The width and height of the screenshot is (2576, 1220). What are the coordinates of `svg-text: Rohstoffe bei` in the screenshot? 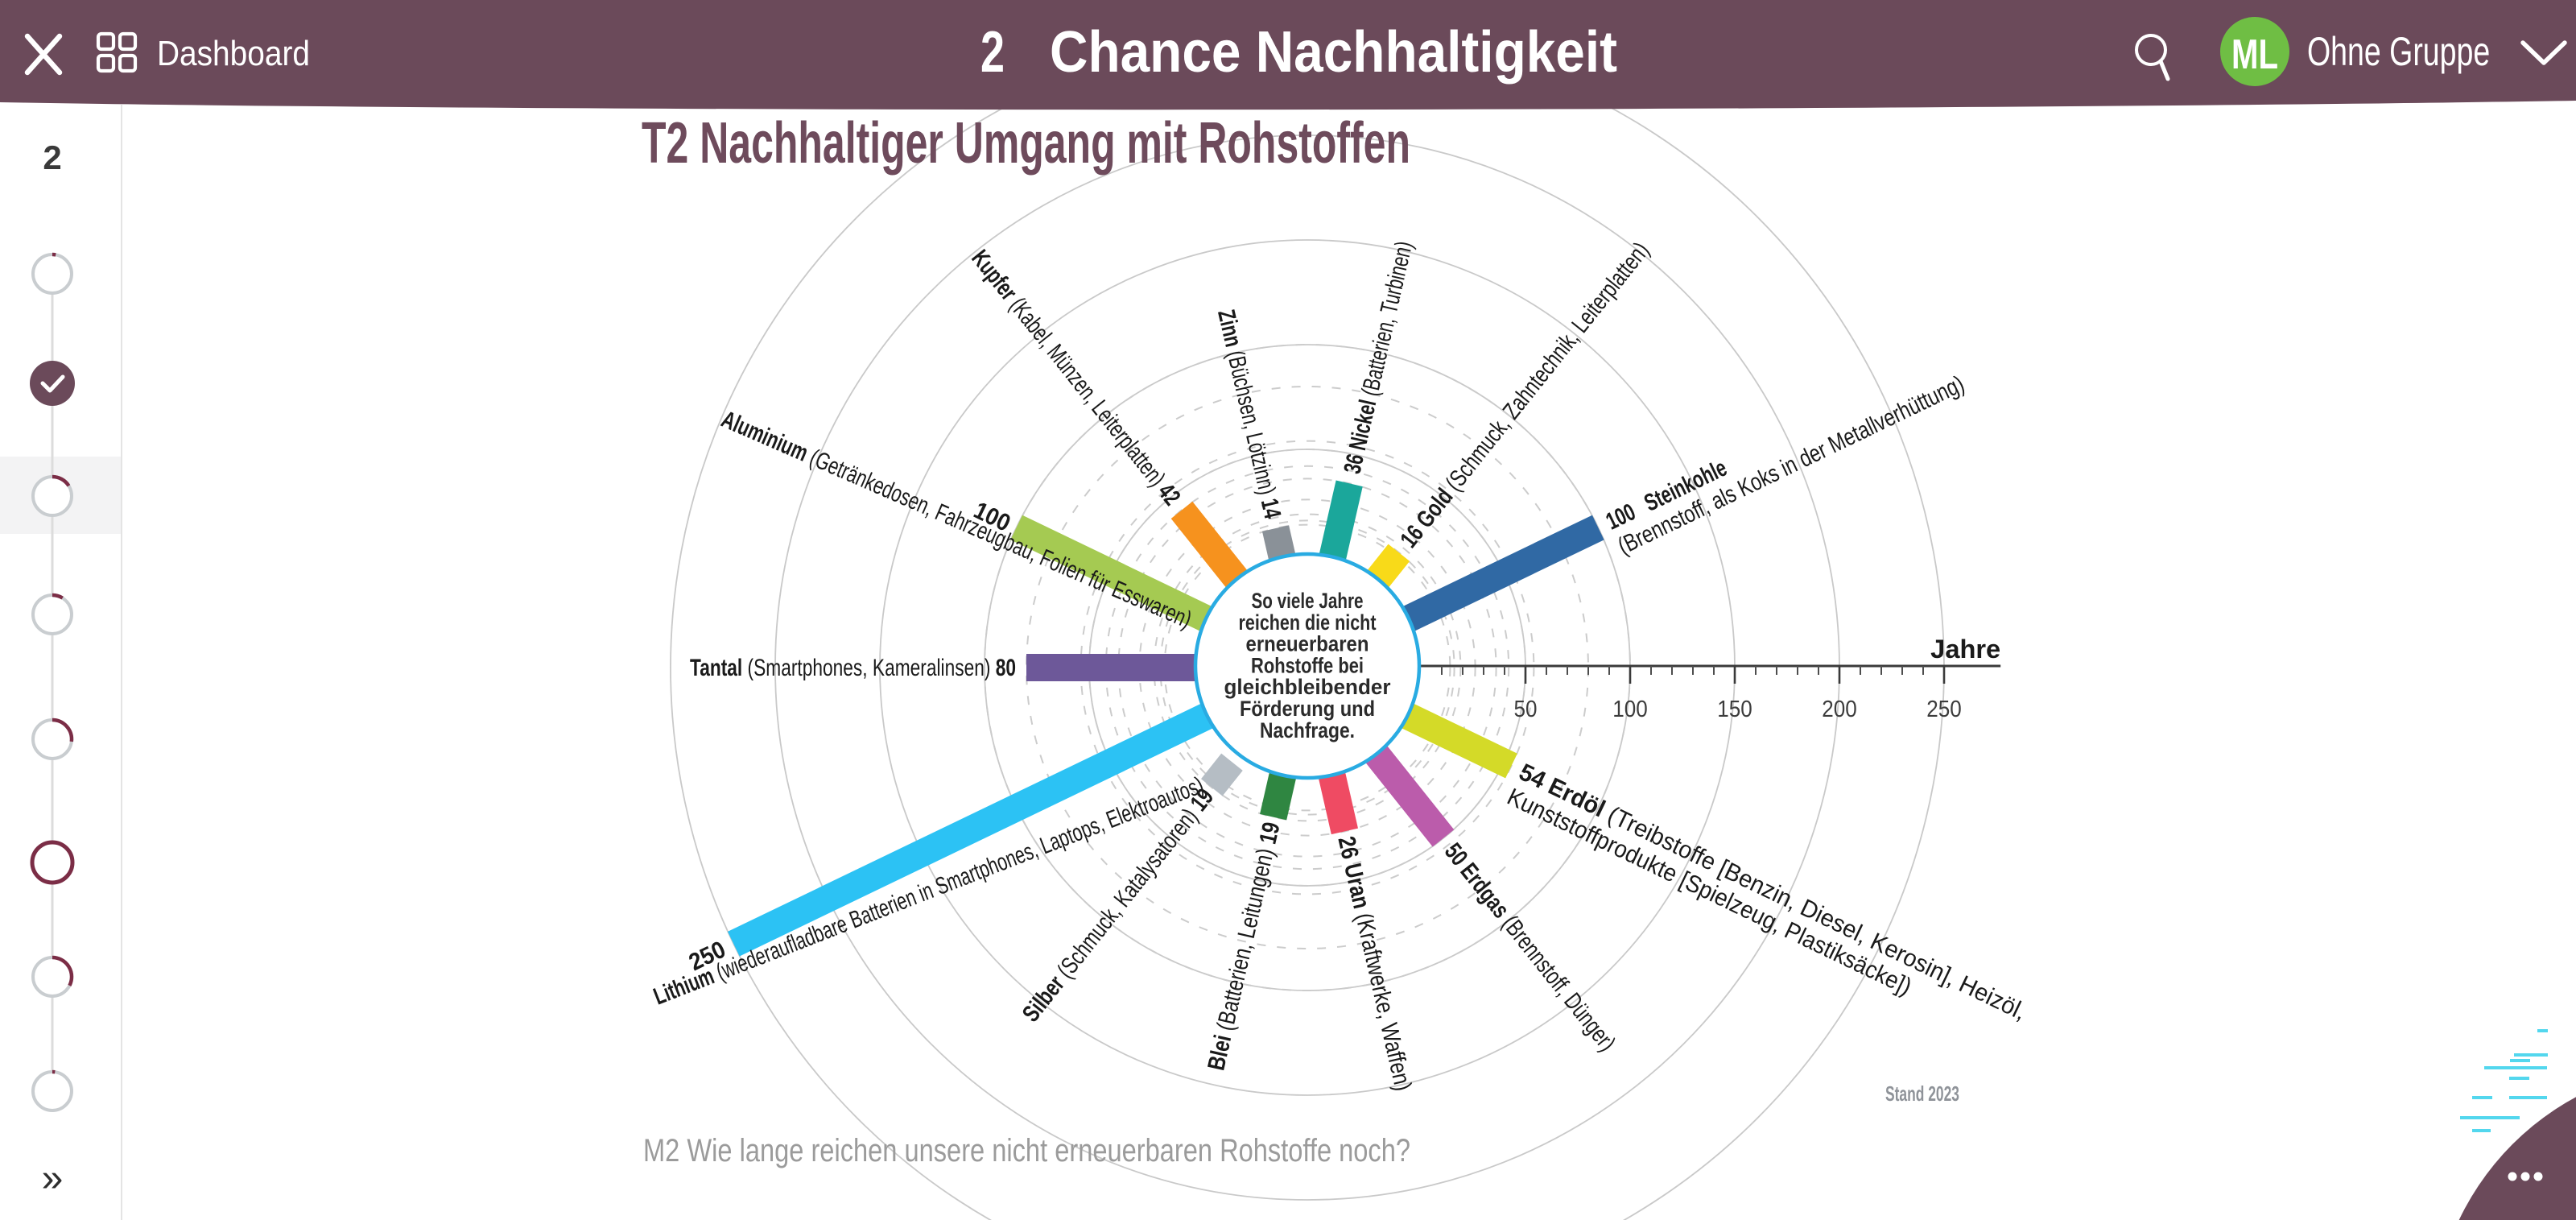 It's located at (1307, 665).